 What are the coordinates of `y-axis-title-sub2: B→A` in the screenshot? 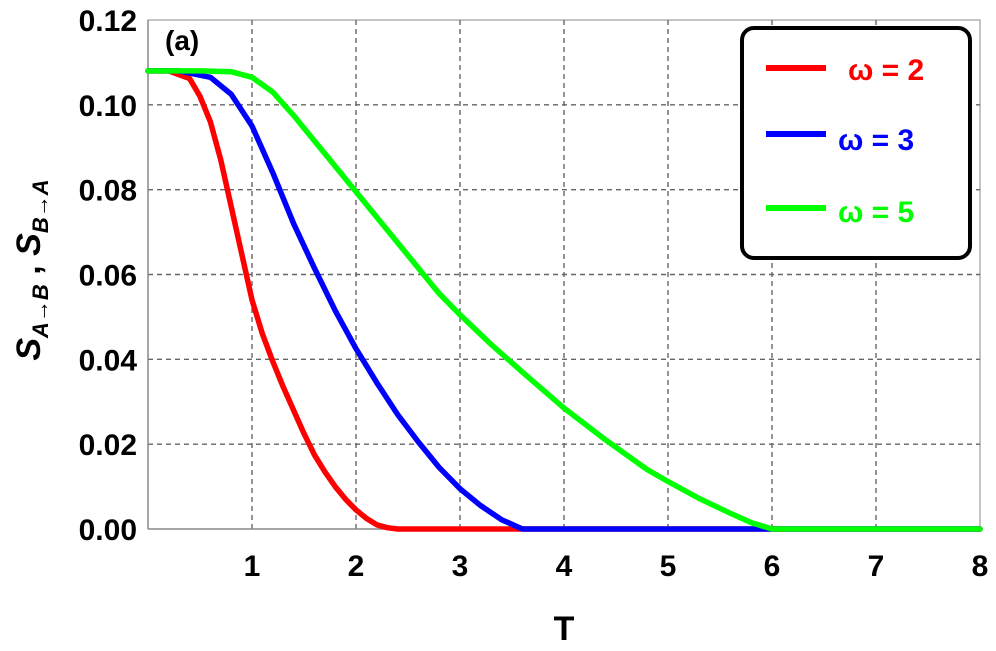 It's located at (40, 206).